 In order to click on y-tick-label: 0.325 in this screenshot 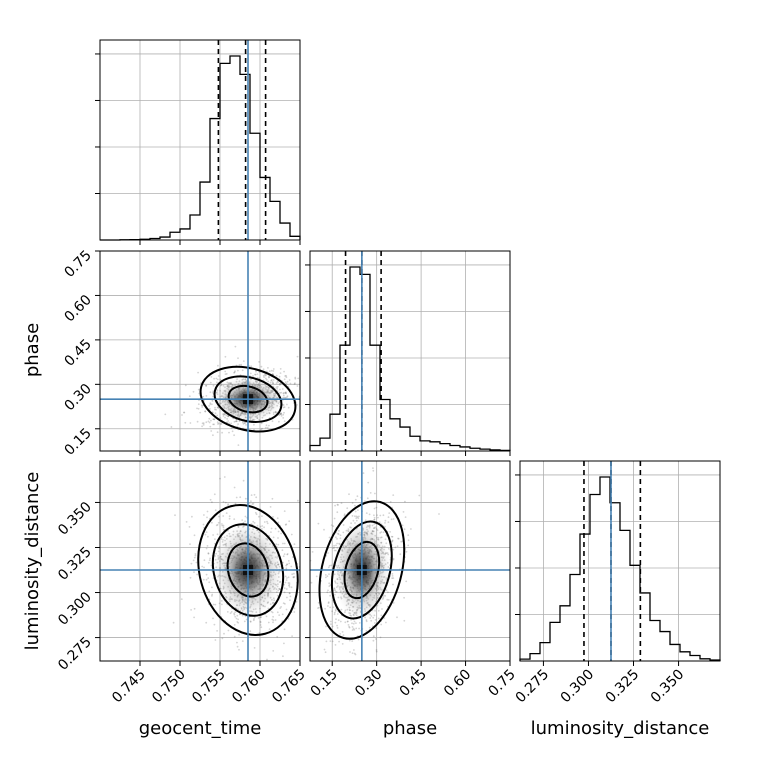, I will do `click(75, 564)`.